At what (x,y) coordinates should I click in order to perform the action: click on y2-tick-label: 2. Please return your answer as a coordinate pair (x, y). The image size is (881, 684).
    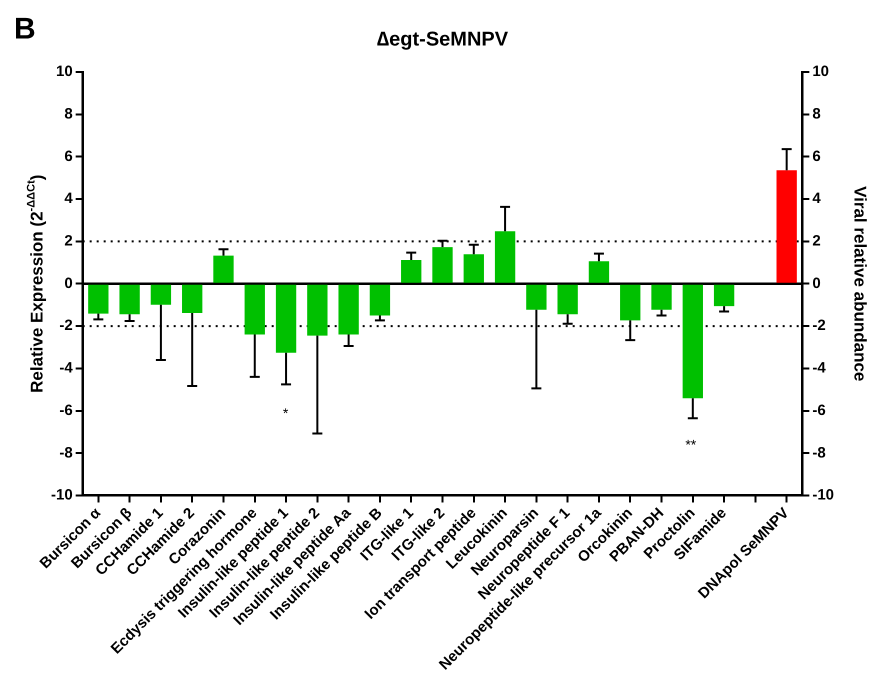
    Looking at the image, I should click on (816, 241).